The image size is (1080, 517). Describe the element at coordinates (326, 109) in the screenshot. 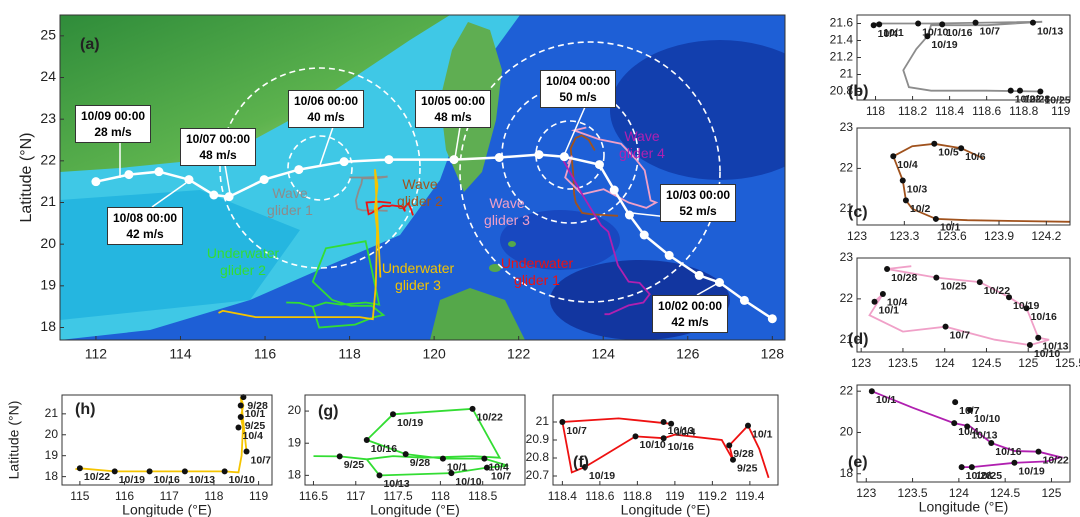

I see `annotation: 10/06 00:00 40 m/s` at that location.